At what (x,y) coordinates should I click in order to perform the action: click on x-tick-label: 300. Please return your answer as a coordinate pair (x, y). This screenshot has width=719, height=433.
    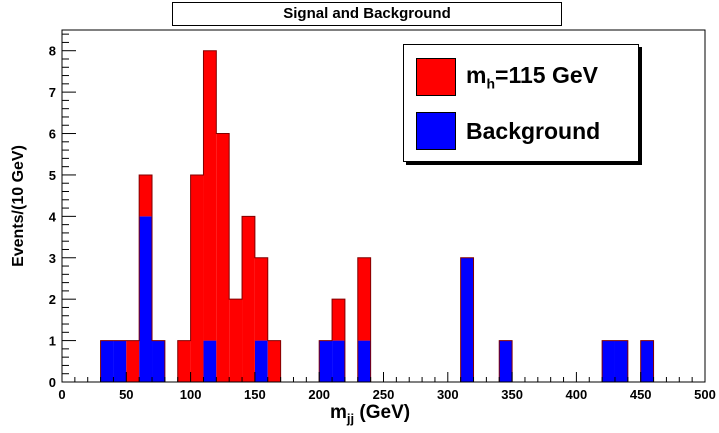
    Looking at the image, I should click on (448, 394).